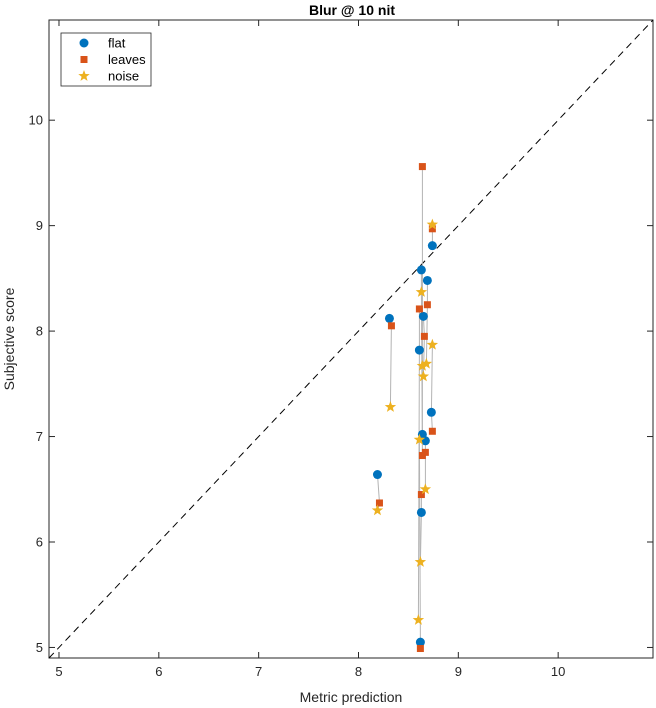  Describe the element at coordinates (127, 59) in the screenshot. I see `legend-label-leaves: leaves` at that location.